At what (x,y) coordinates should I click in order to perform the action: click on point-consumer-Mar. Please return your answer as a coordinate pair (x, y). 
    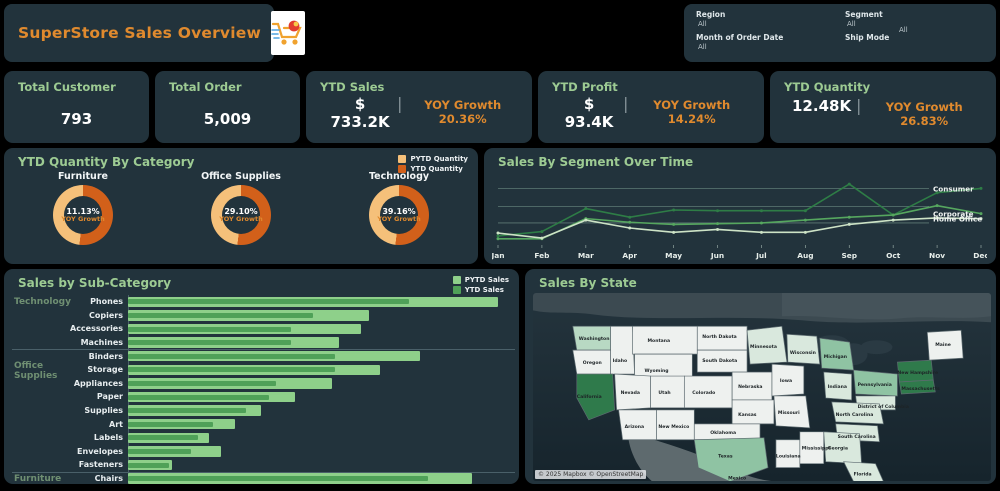
    Looking at the image, I should click on (586, 209).